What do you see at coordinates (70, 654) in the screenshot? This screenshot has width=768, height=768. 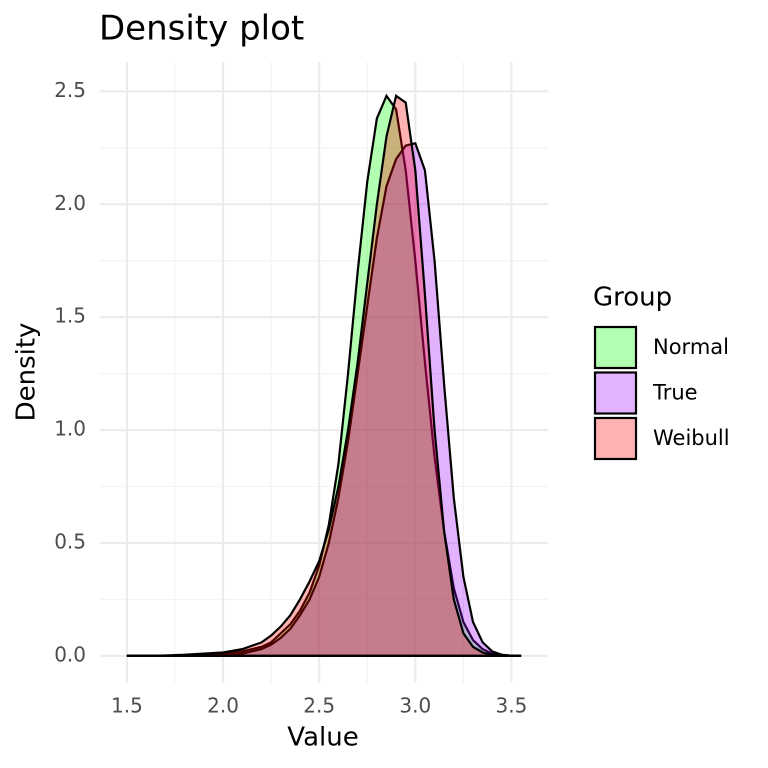 I see `y-tick-label: 0.0` at bounding box center [70, 654].